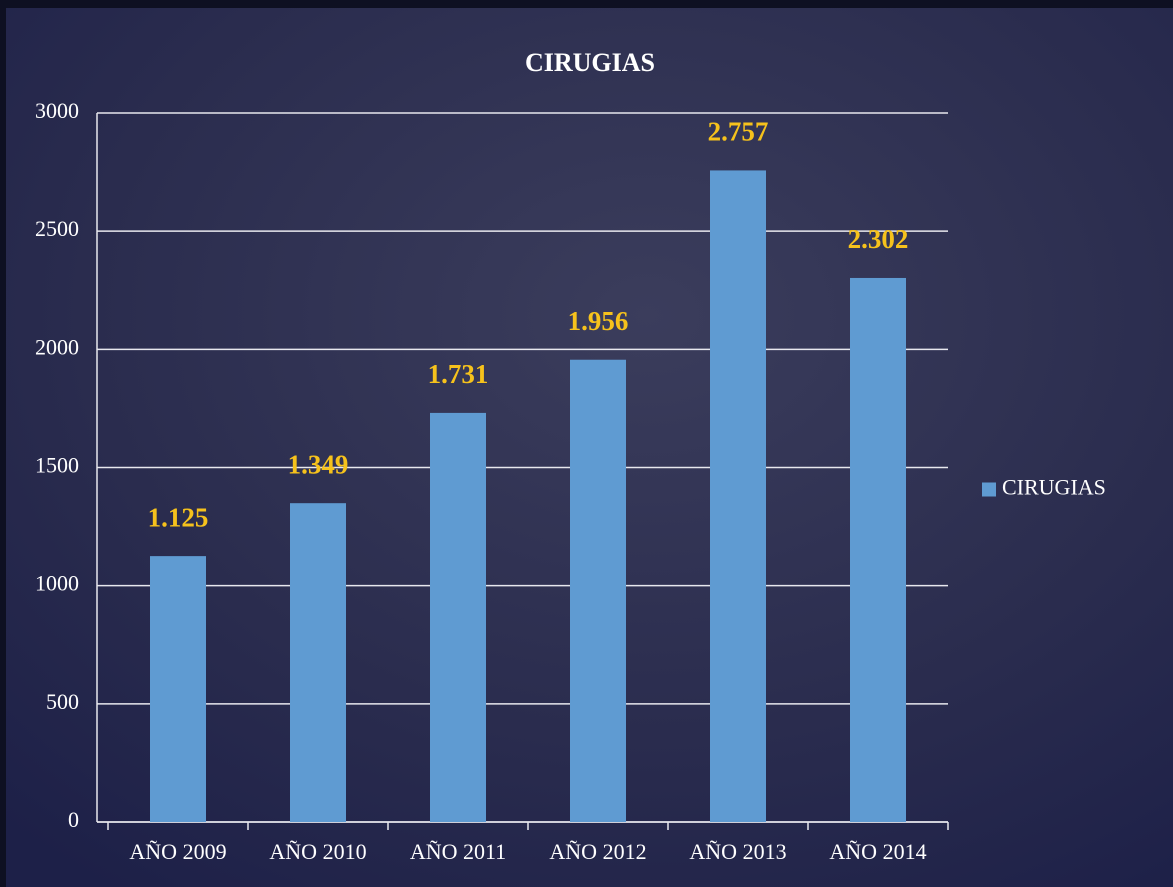 The width and height of the screenshot is (1173, 887). What do you see at coordinates (598, 321) in the screenshot?
I see `value-label: 1.956` at bounding box center [598, 321].